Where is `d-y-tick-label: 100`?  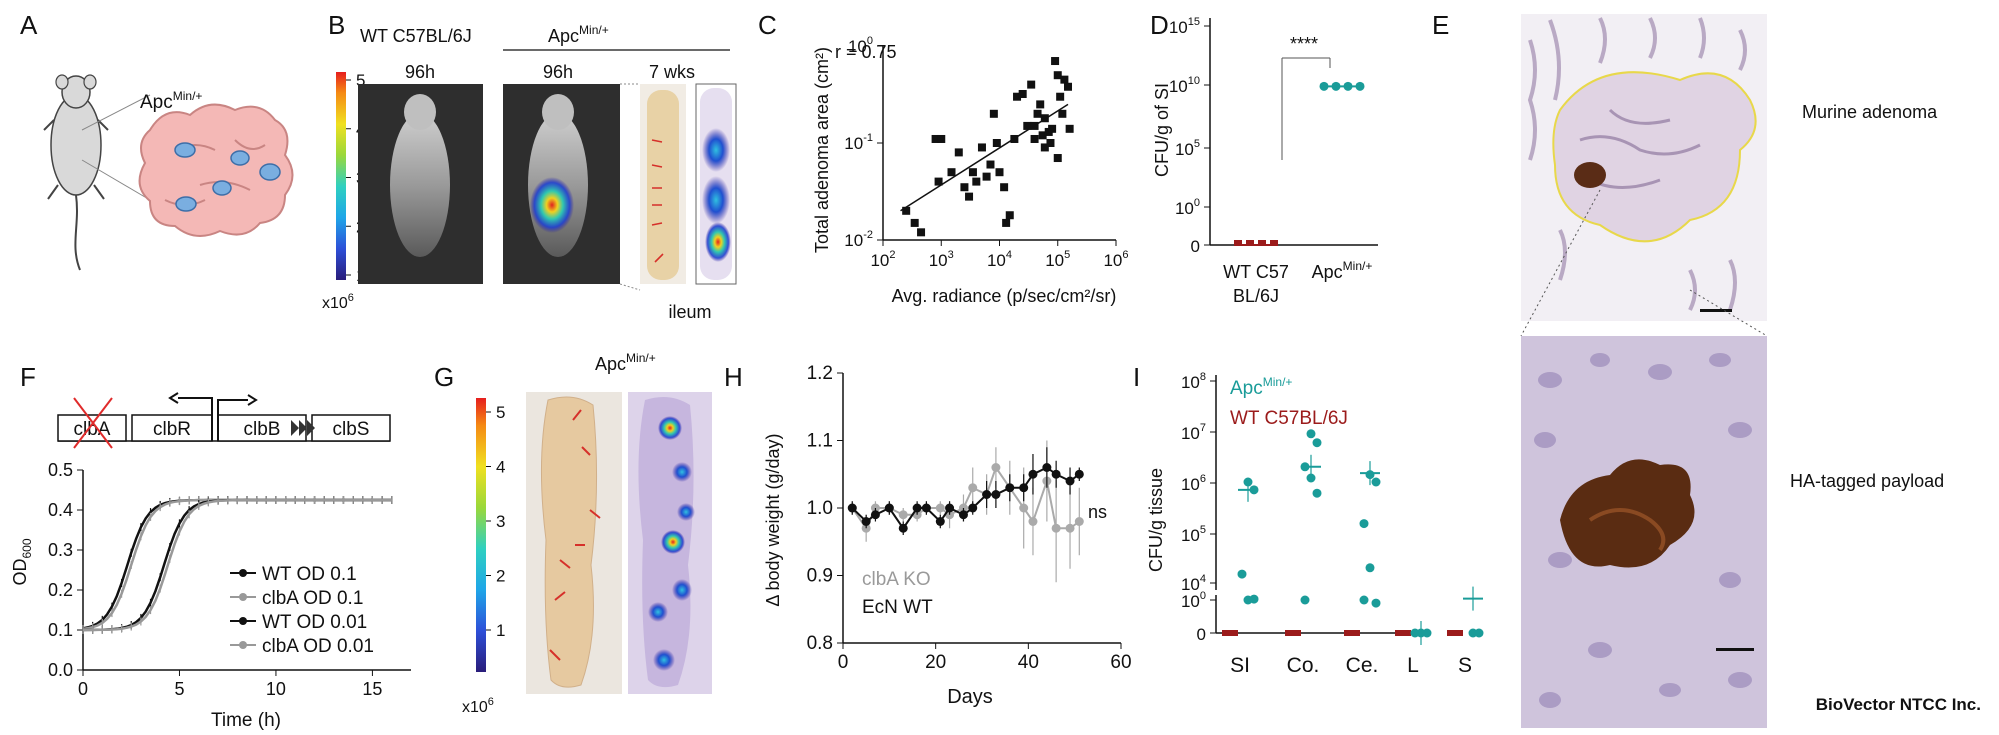 d-y-tick-label: 100 is located at coordinates (1187, 207).